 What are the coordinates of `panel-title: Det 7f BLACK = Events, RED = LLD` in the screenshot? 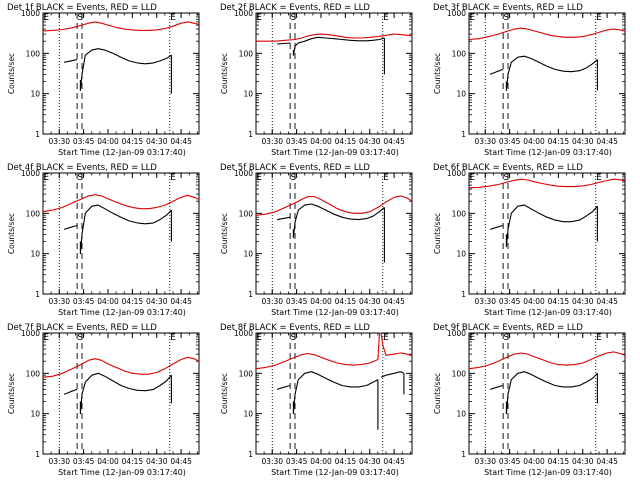 It's located at (82, 328).